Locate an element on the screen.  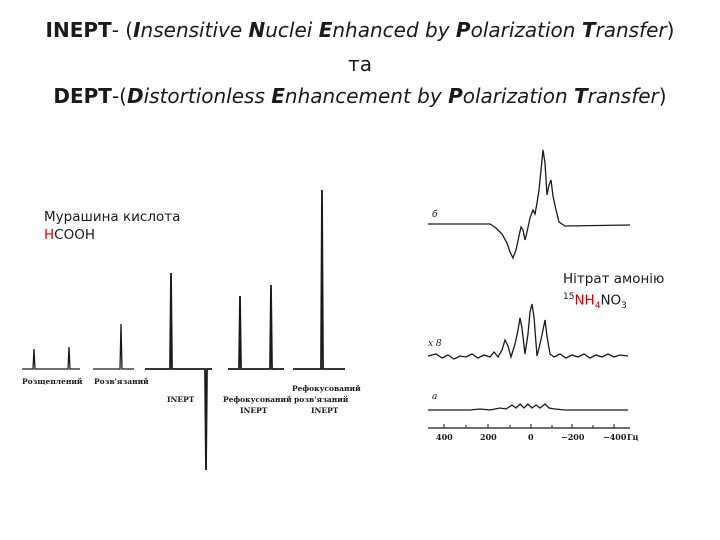
spectrum-split is located at coordinates (51, 358).